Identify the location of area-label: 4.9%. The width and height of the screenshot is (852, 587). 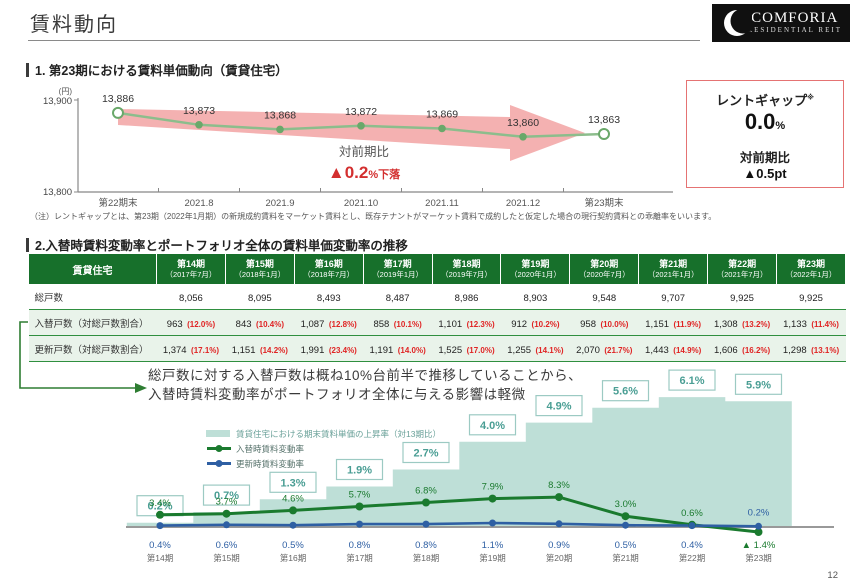
(558, 407).